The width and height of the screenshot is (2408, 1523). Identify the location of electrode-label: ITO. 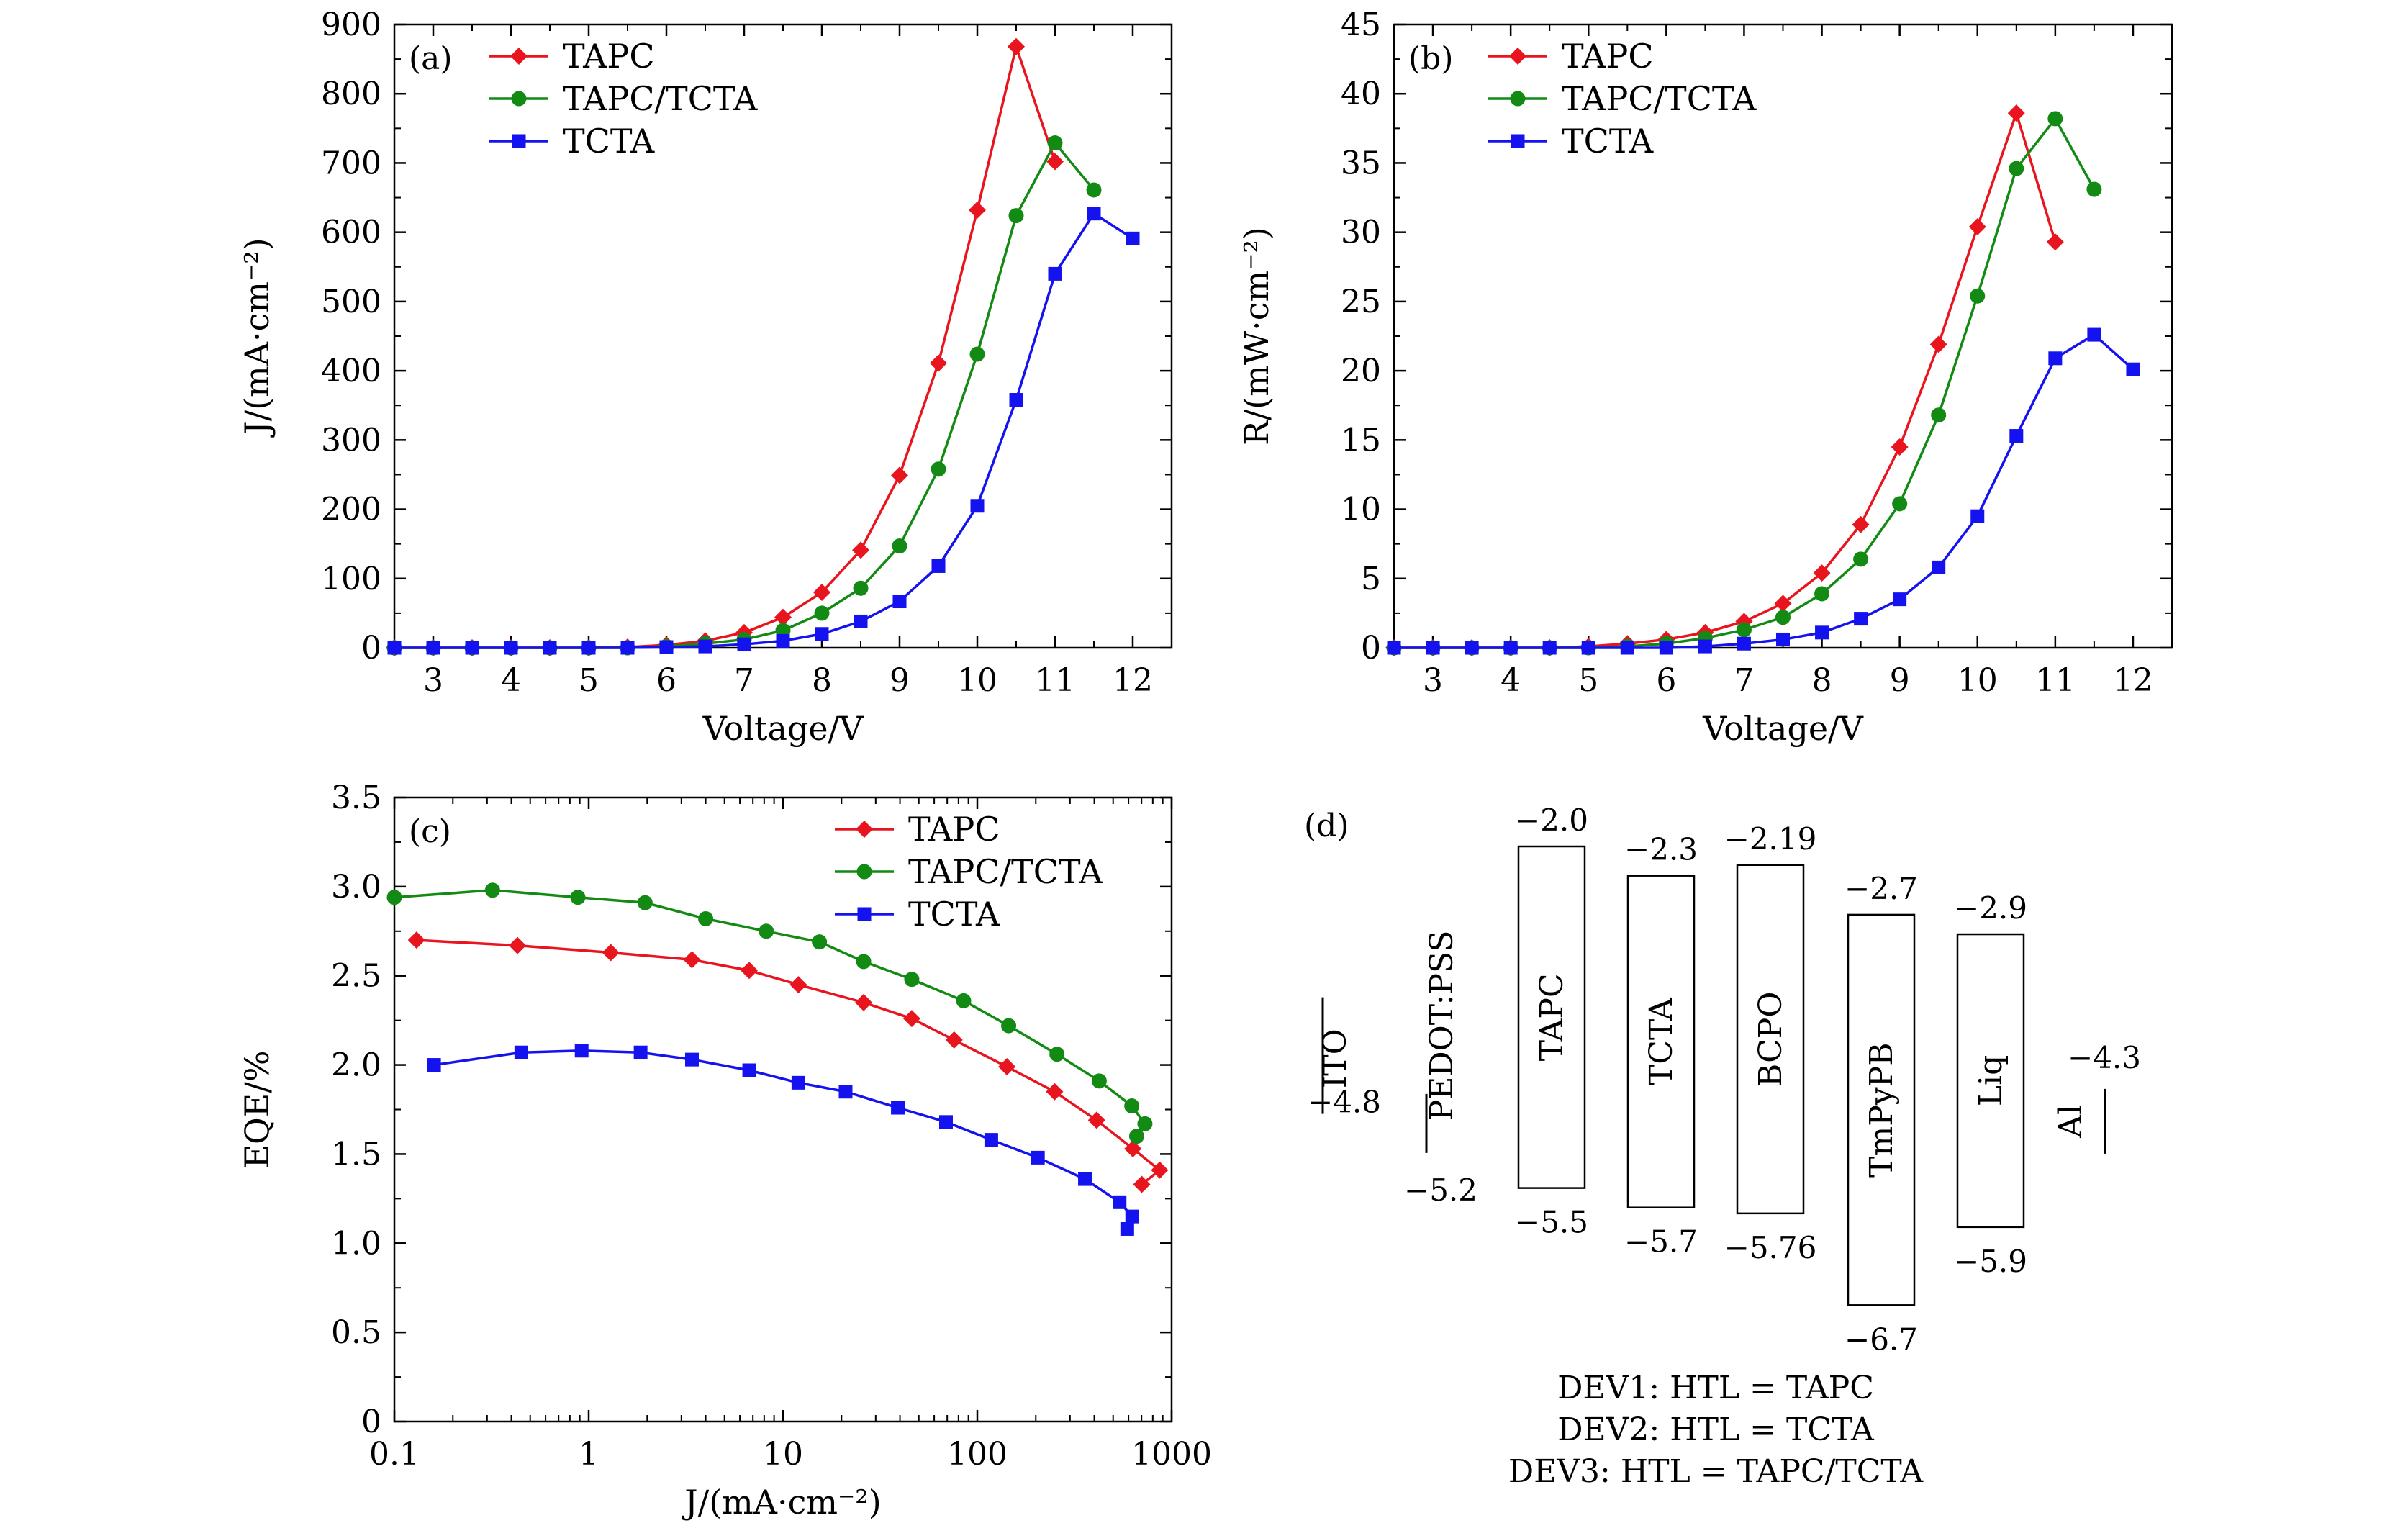
(1335, 1059).